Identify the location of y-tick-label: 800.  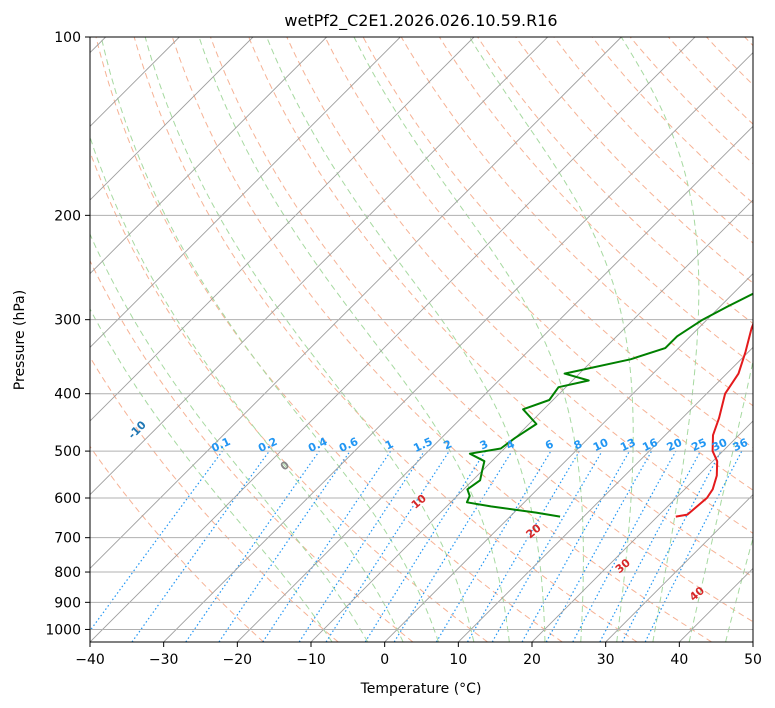
(67, 573).